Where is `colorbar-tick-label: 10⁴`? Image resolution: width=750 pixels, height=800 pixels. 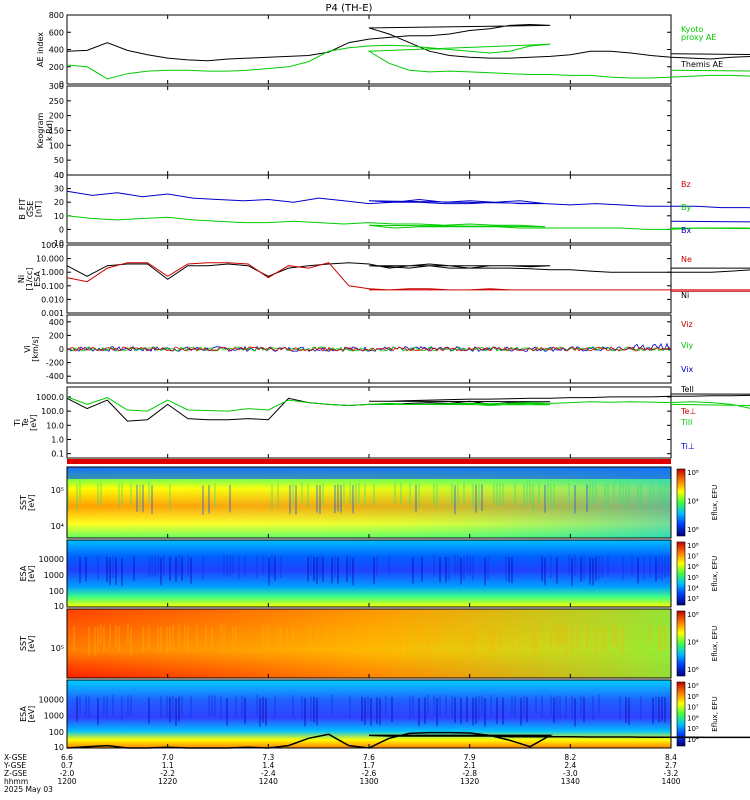 colorbar-tick-label: 10⁴ is located at coordinates (693, 502).